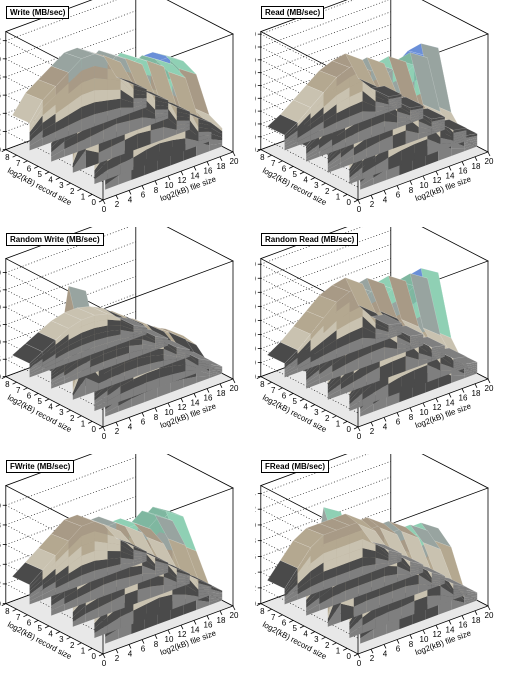  Describe the element at coordinates (255, 292) in the screenshot. I see `z-tick-label: 300` at that location.